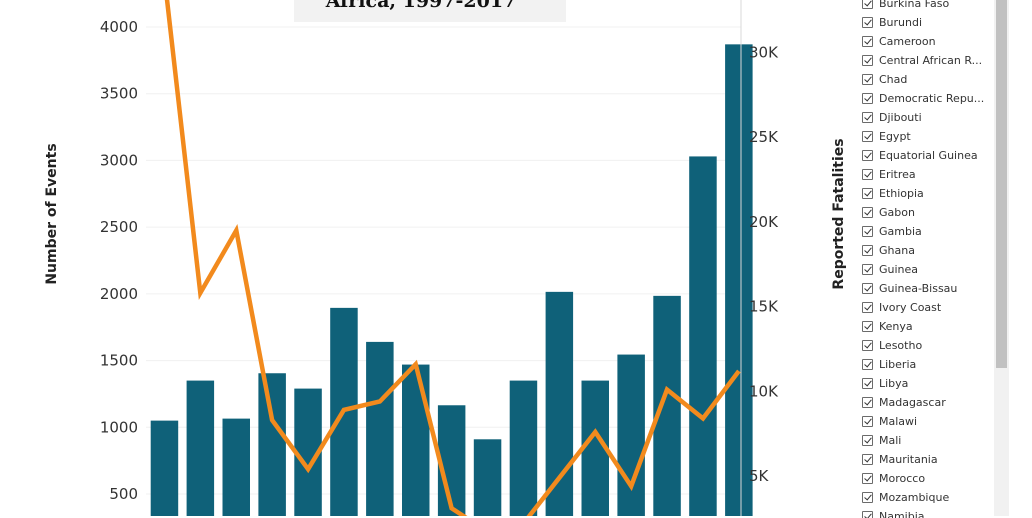  Describe the element at coordinates (936, 250) in the screenshot. I see `filter-item: Ghana` at that location.